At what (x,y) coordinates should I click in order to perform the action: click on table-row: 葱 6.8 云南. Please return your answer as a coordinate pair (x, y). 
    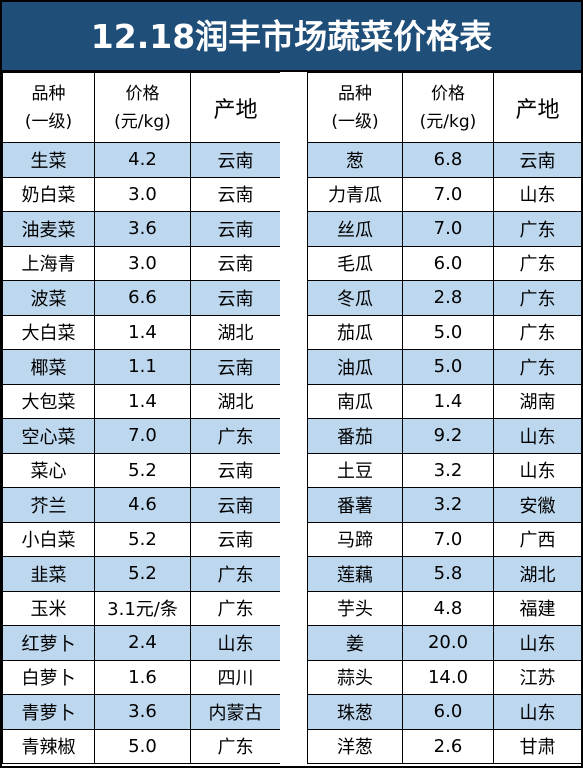
    Looking at the image, I should click on (444, 160).